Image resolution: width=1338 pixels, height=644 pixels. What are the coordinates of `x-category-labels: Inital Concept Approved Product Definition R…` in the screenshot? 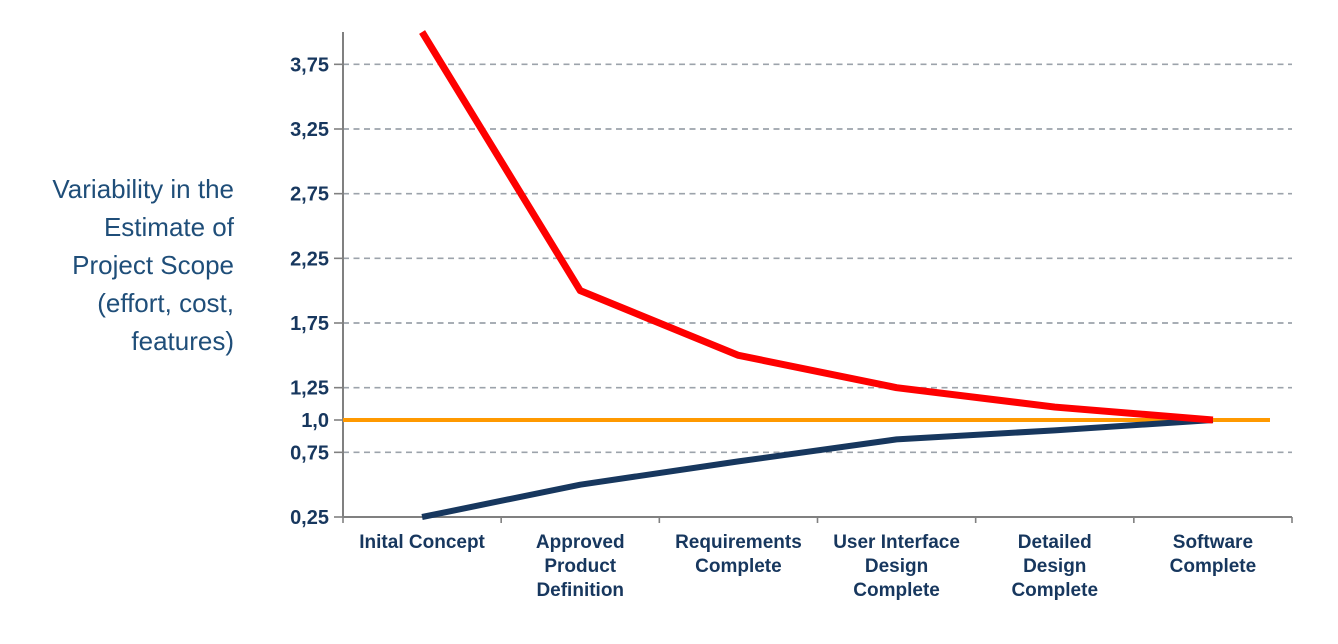 It's located at (807, 566).